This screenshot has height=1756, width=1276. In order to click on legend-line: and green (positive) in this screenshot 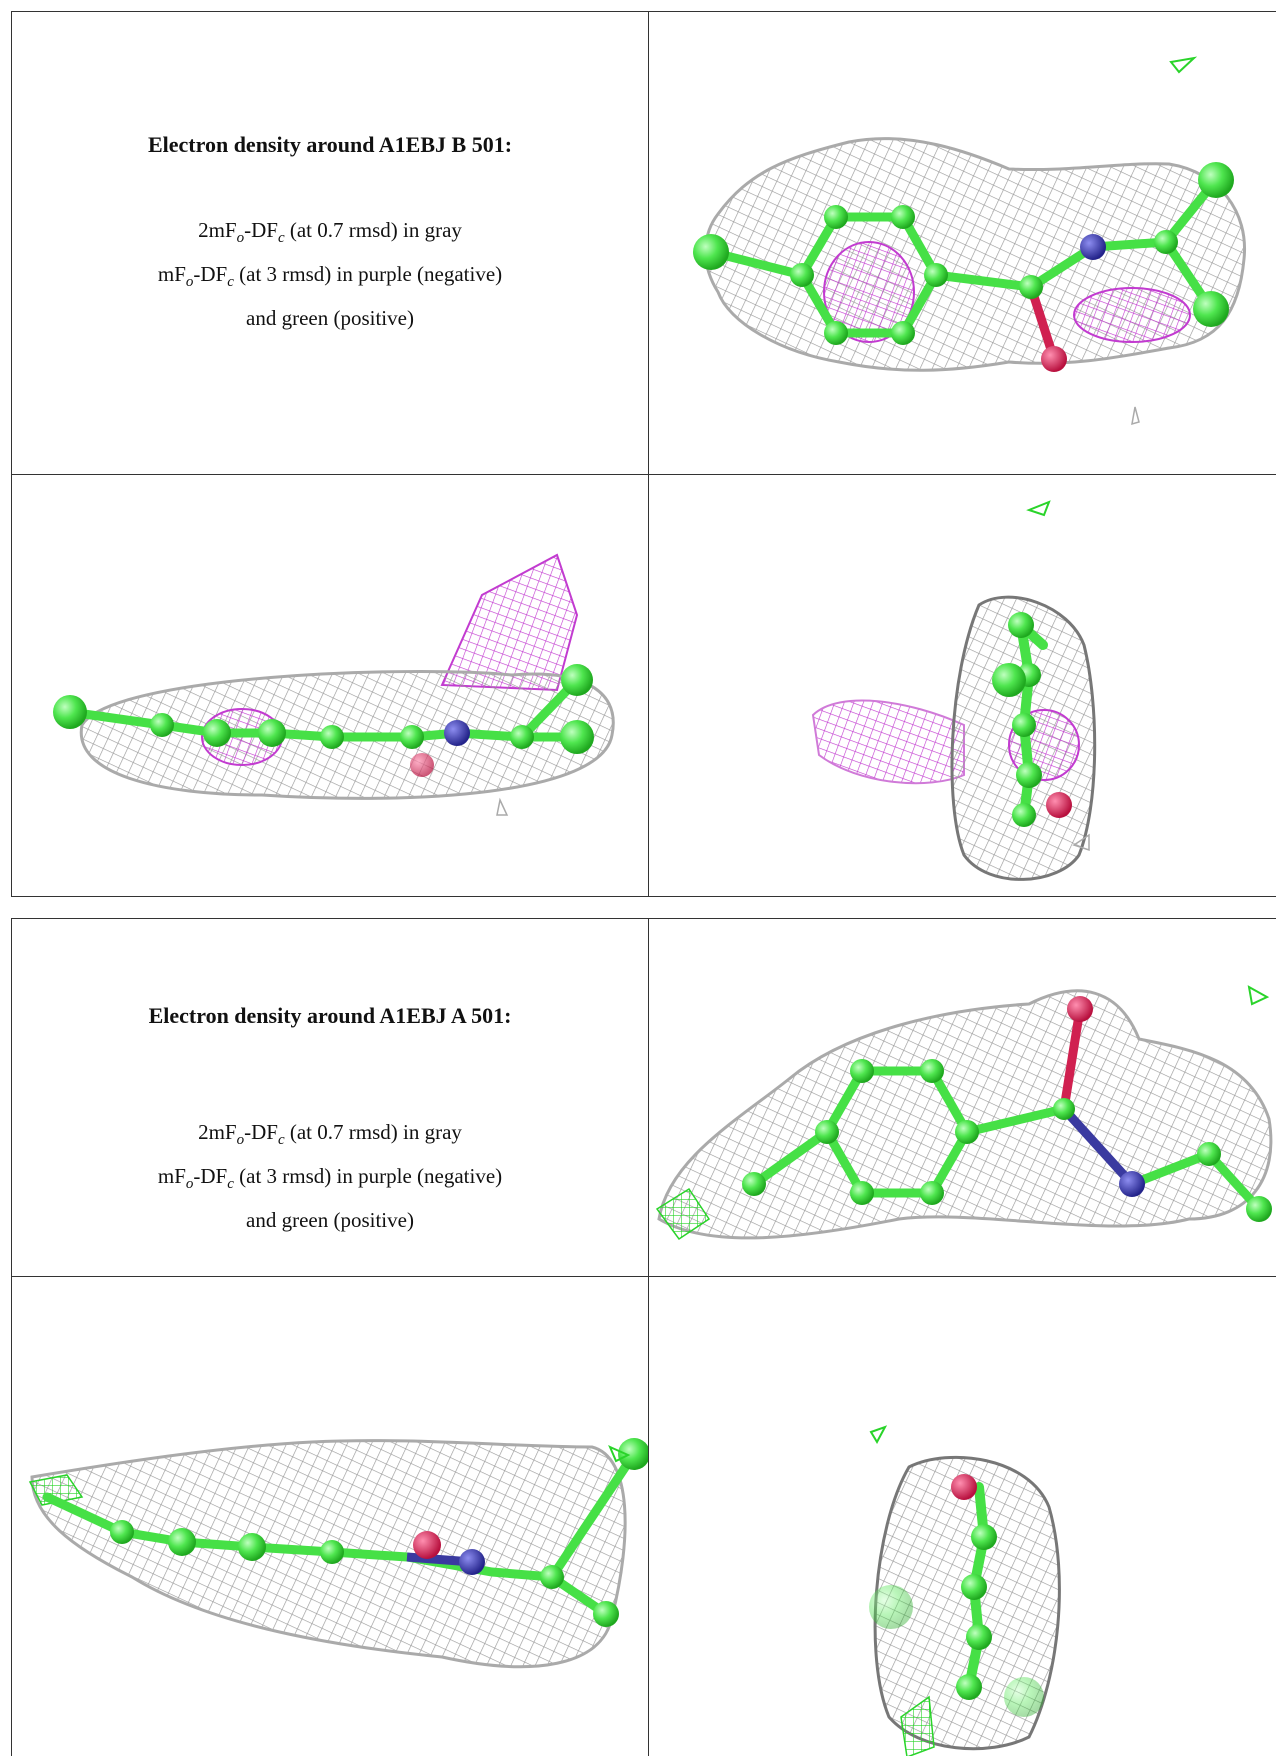, I will do `click(330, 1220)`.